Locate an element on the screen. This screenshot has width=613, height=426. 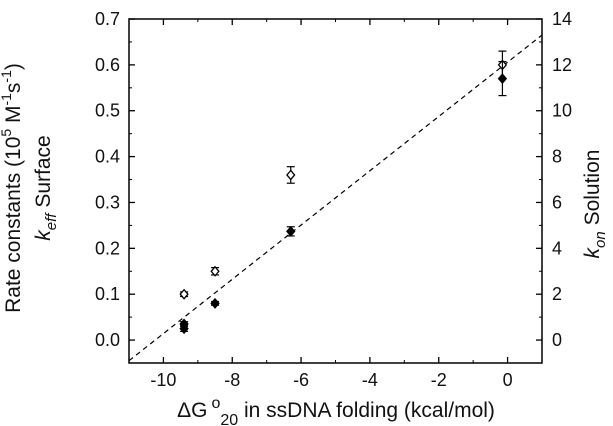
y-left-mid: M is located at coordinates (13, 117).